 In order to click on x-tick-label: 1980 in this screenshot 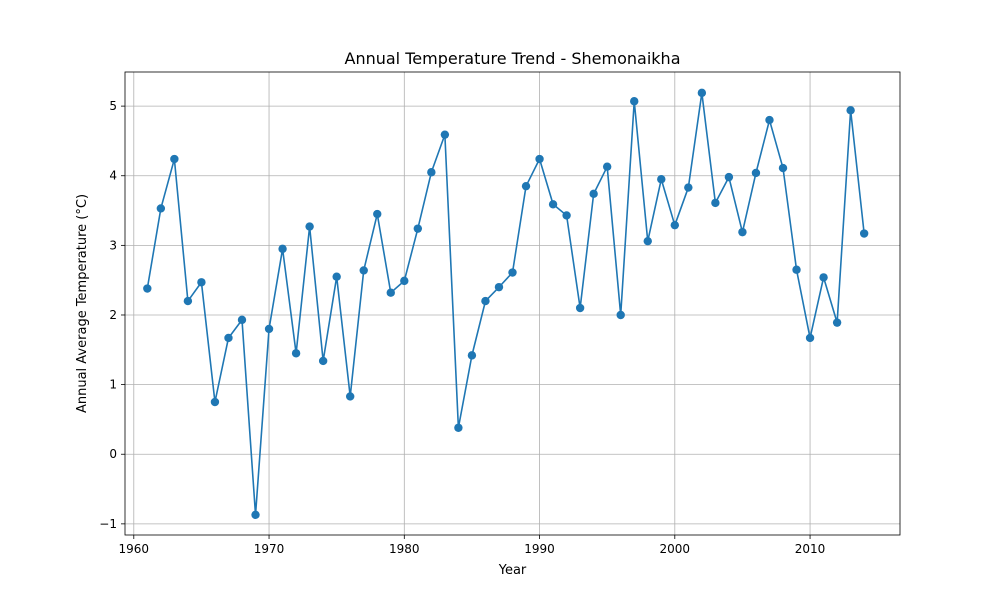, I will do `click(404, 549)`.